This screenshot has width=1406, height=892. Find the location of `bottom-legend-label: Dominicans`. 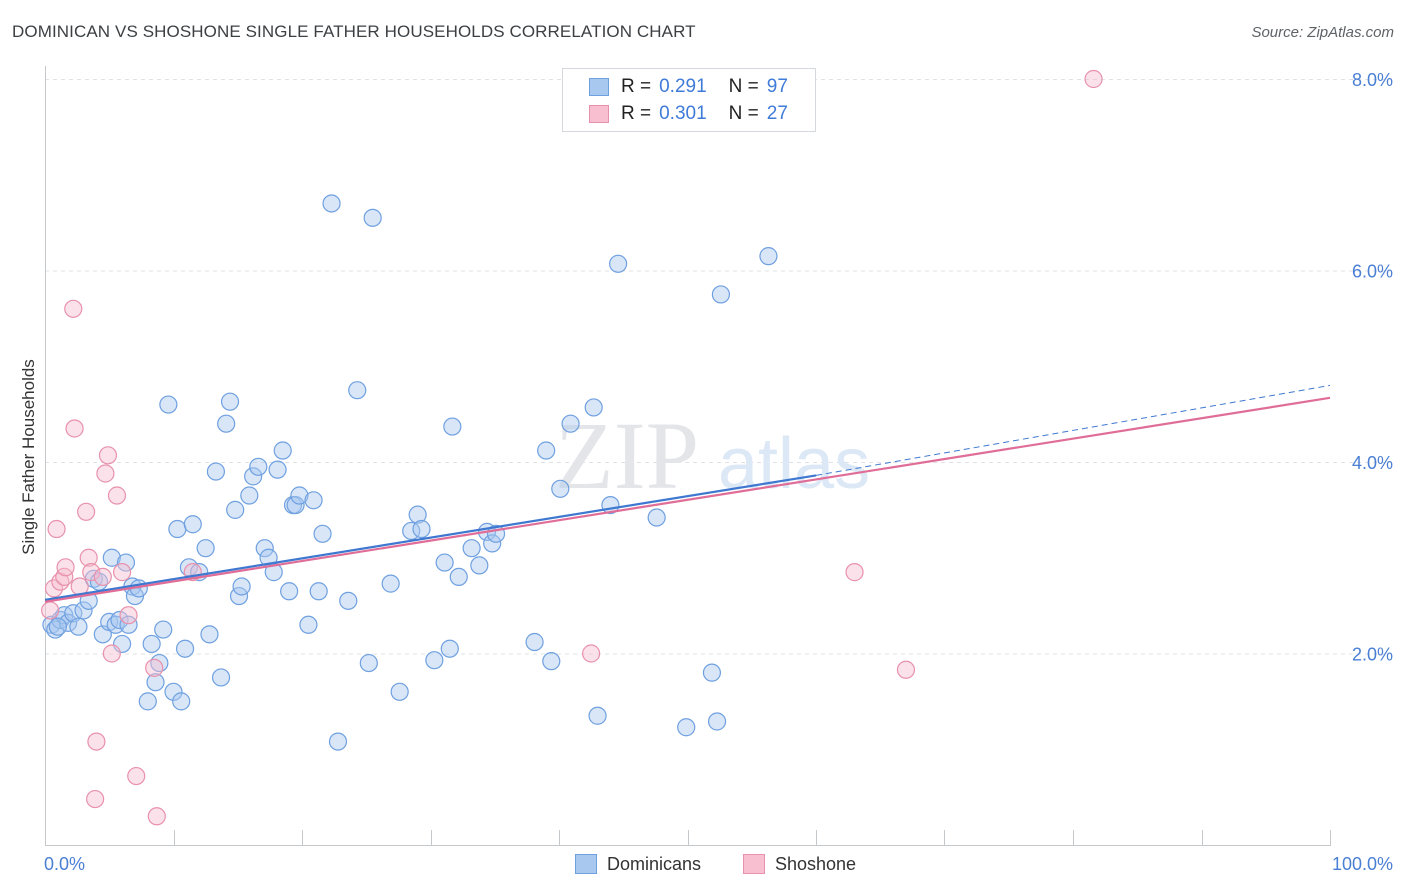

bottom-legend-label: Dominicans is located at coordinates (654, 863).